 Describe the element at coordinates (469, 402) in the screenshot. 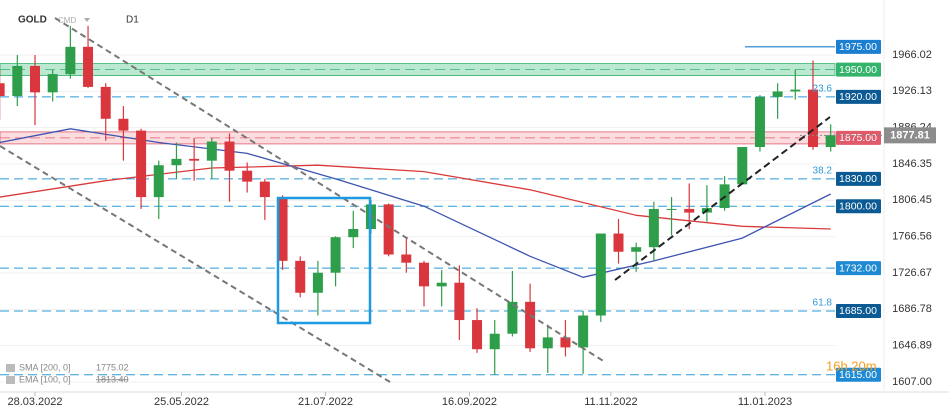

I see `x-tick-label: 16.09.2022` at that location.